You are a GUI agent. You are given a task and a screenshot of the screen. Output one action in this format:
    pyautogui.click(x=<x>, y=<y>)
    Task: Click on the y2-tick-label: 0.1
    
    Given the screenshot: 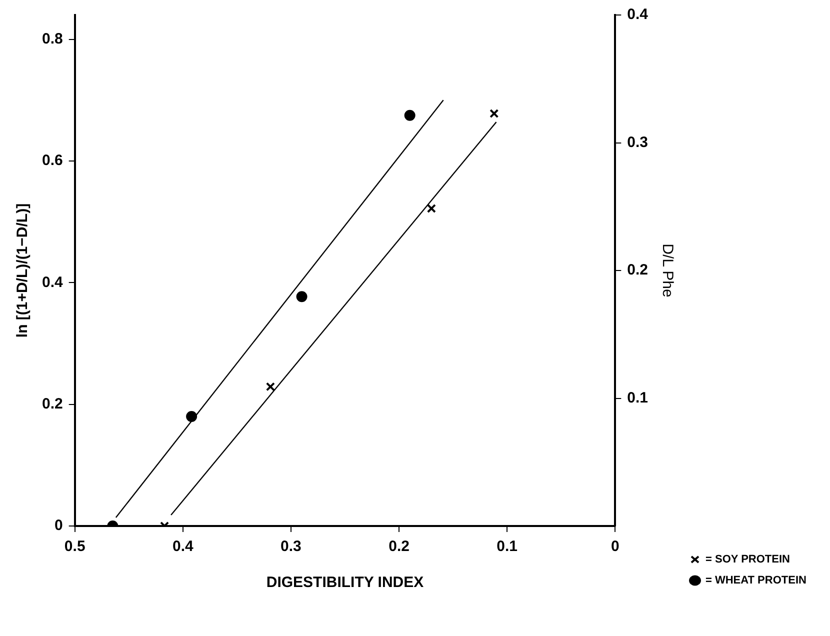 What is the action you would take?
    pyautogui.click(x=637, y=397)
    